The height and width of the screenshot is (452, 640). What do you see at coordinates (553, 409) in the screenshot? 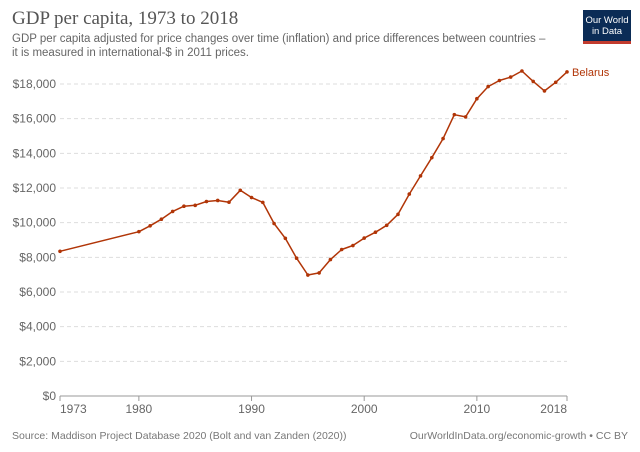
I see `x-tick-label: 2018` at bounding box center [553, 409].